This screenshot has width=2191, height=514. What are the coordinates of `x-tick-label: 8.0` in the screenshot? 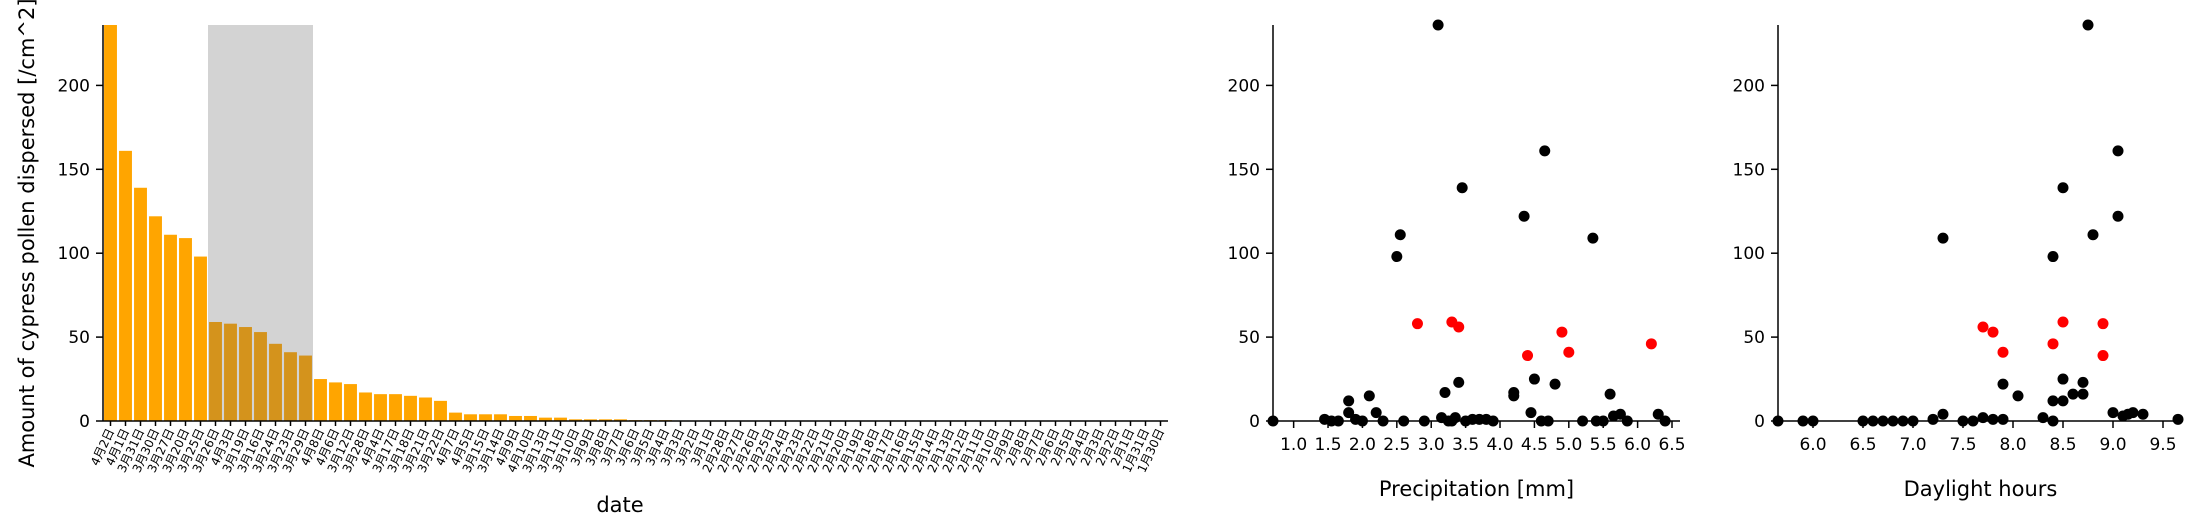 It's located at (2012, 445).